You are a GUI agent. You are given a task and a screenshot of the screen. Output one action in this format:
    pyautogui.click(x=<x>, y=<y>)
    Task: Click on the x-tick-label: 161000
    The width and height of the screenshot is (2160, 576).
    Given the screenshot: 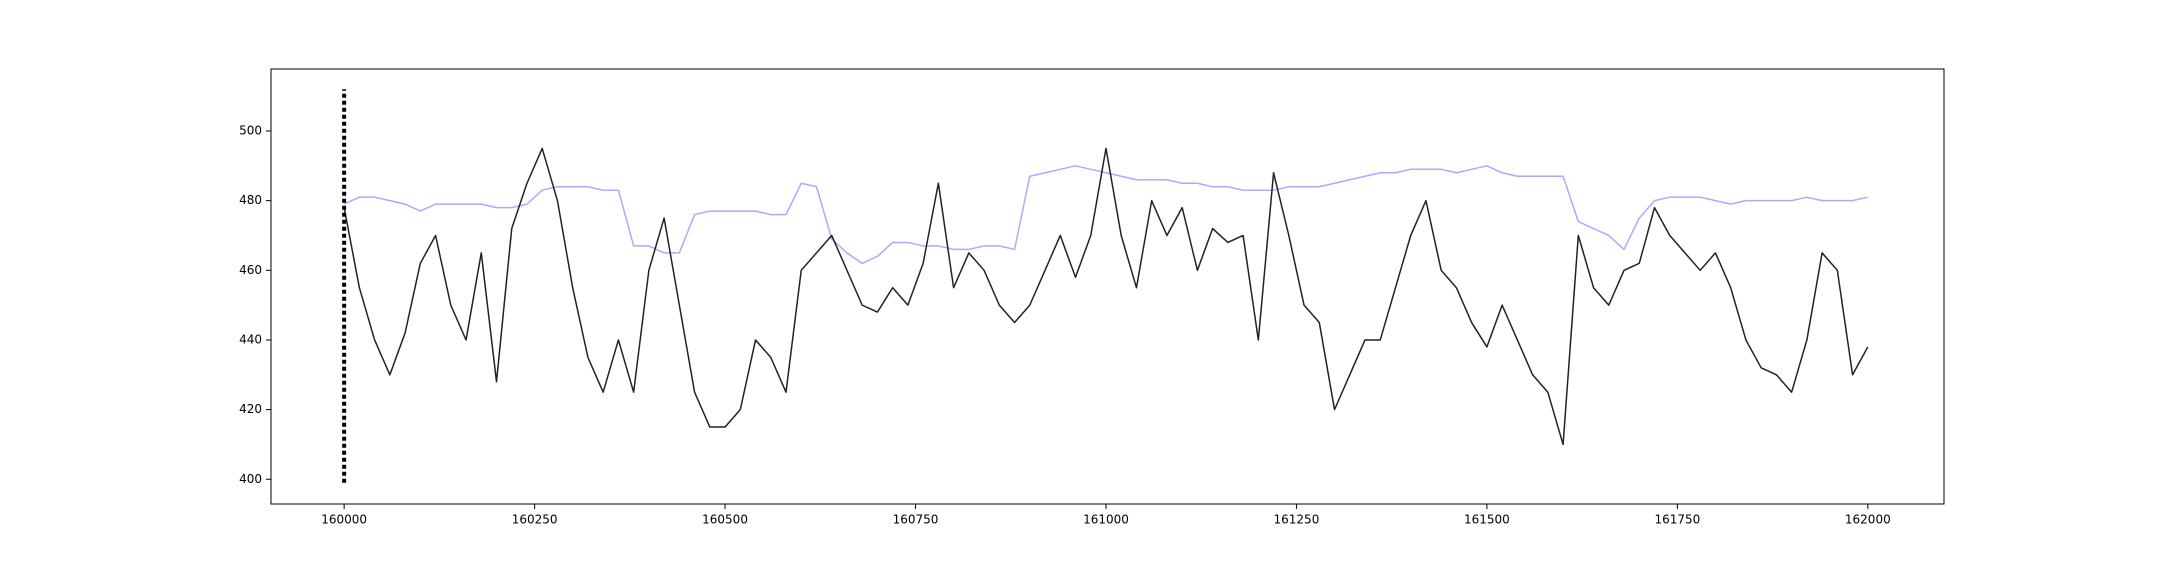 What is the action you would take?
    pyautogui.click(x=1106, y=520)
    